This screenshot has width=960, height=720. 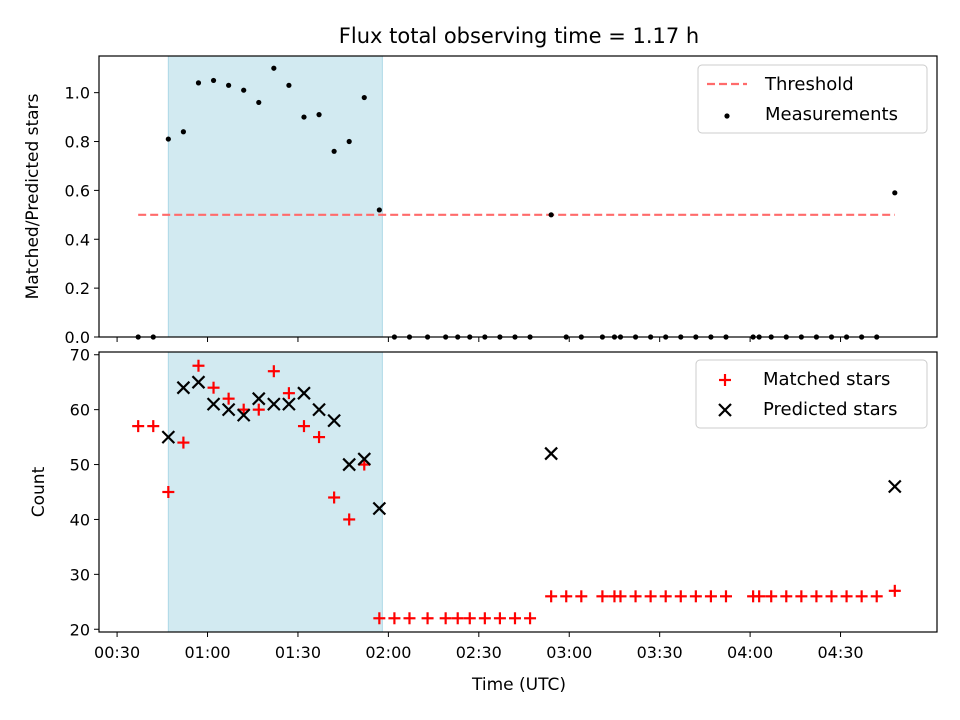 I want to click on threshold-legend-label: Threshold, so click(x=809, y=84).